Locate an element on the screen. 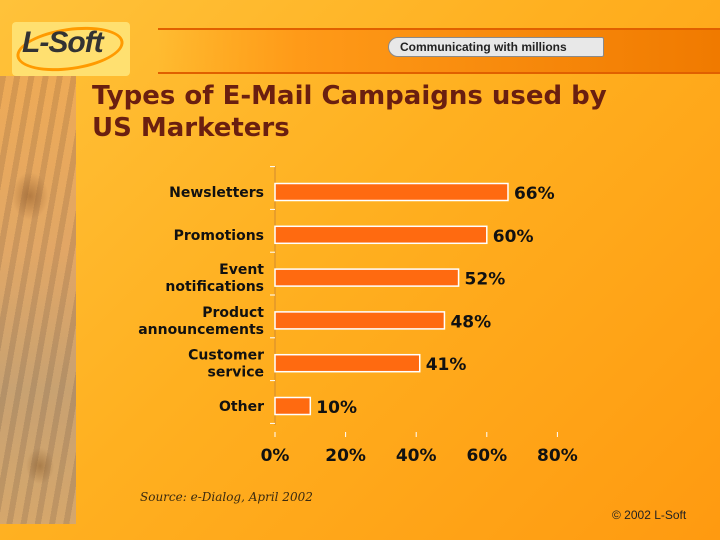 This screenshot has width=720, height=540. data-label: 48% is located at coordinates (470, 322).